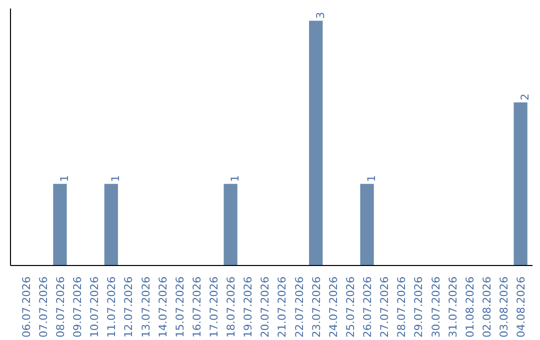 Image resolution: width=540 pixels, height=340 pixels. Describe the element at coordinates (385, 307) in the screenshot. I see `x-tick-label: 27.07.2026` at that location.